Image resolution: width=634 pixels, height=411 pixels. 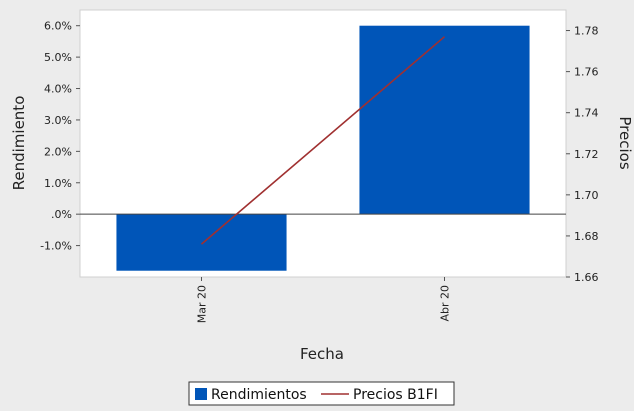 I want to click on y-tick-label: -1.0%, so click(x=56, y=246).